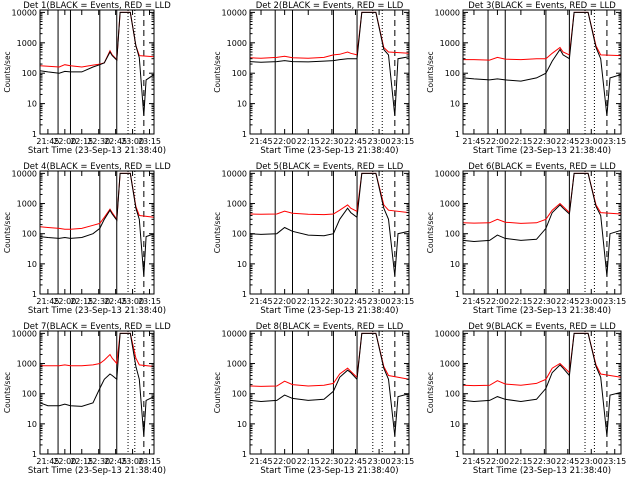 The width and height of the screenshot is (640, 480). Describe the element at coordinates (542, 167) in the screenshot. I see `chart-title: Det 6(BLACK = Events, RED = LLD` at that location.